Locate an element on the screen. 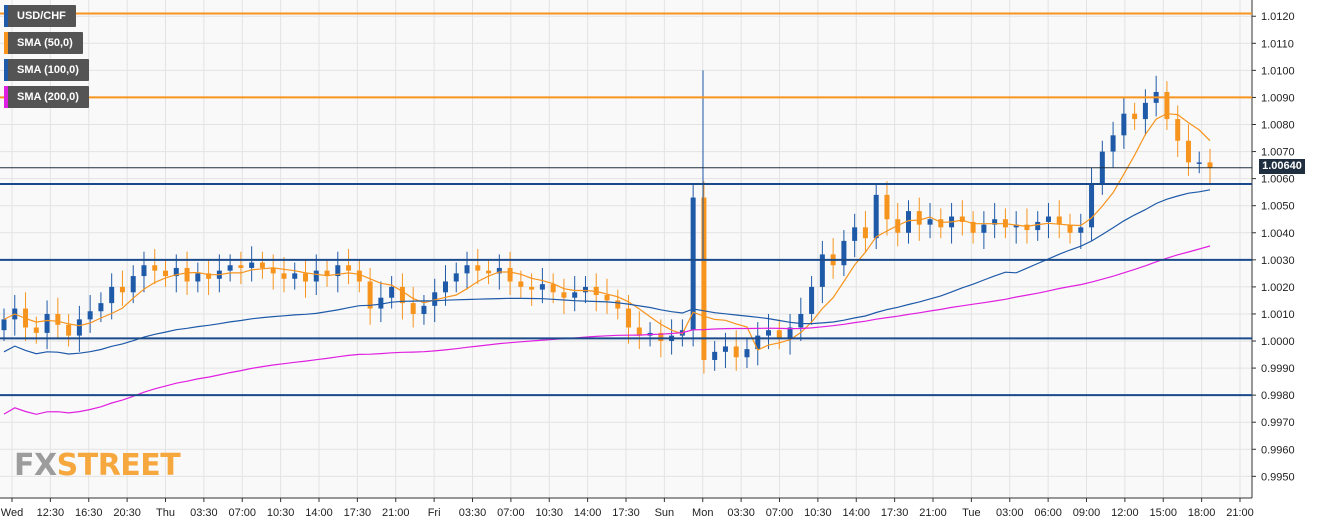  legend-label-sma200: SMA (200,0) is located at coordinates (48, 97).